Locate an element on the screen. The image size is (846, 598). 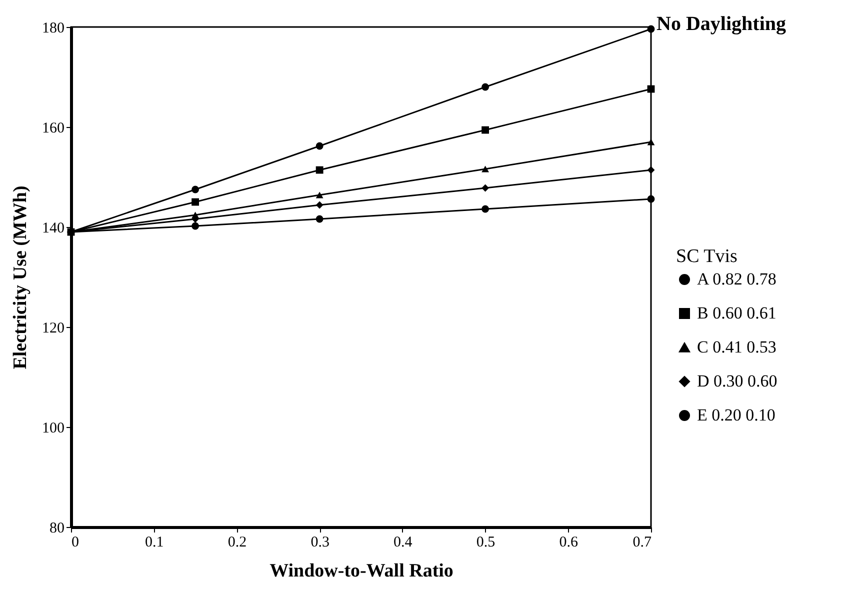
y-axis-title: Electricity Use (MWh) is located at coordinates (20, 278).